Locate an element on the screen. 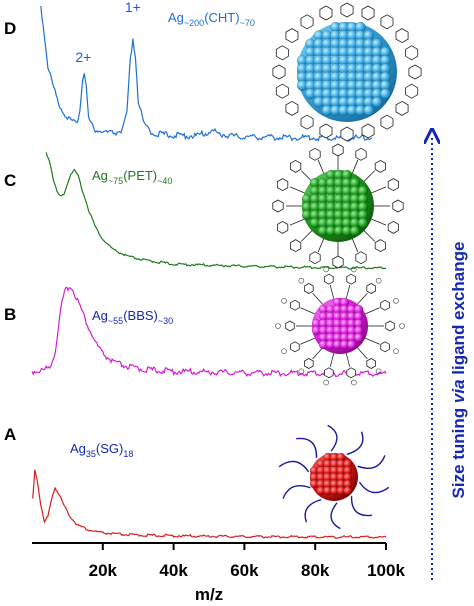  size-tuning-label: Size tuning via ligand exchange is located at coordinates (458, 370).